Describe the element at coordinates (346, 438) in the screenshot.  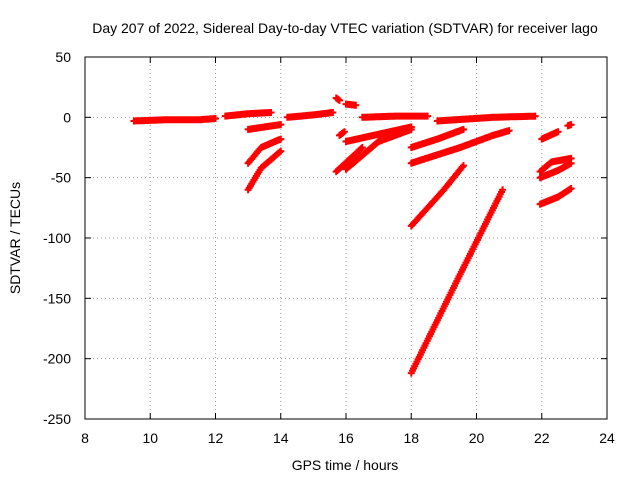
I see `x-tick-label: 16` at that location.